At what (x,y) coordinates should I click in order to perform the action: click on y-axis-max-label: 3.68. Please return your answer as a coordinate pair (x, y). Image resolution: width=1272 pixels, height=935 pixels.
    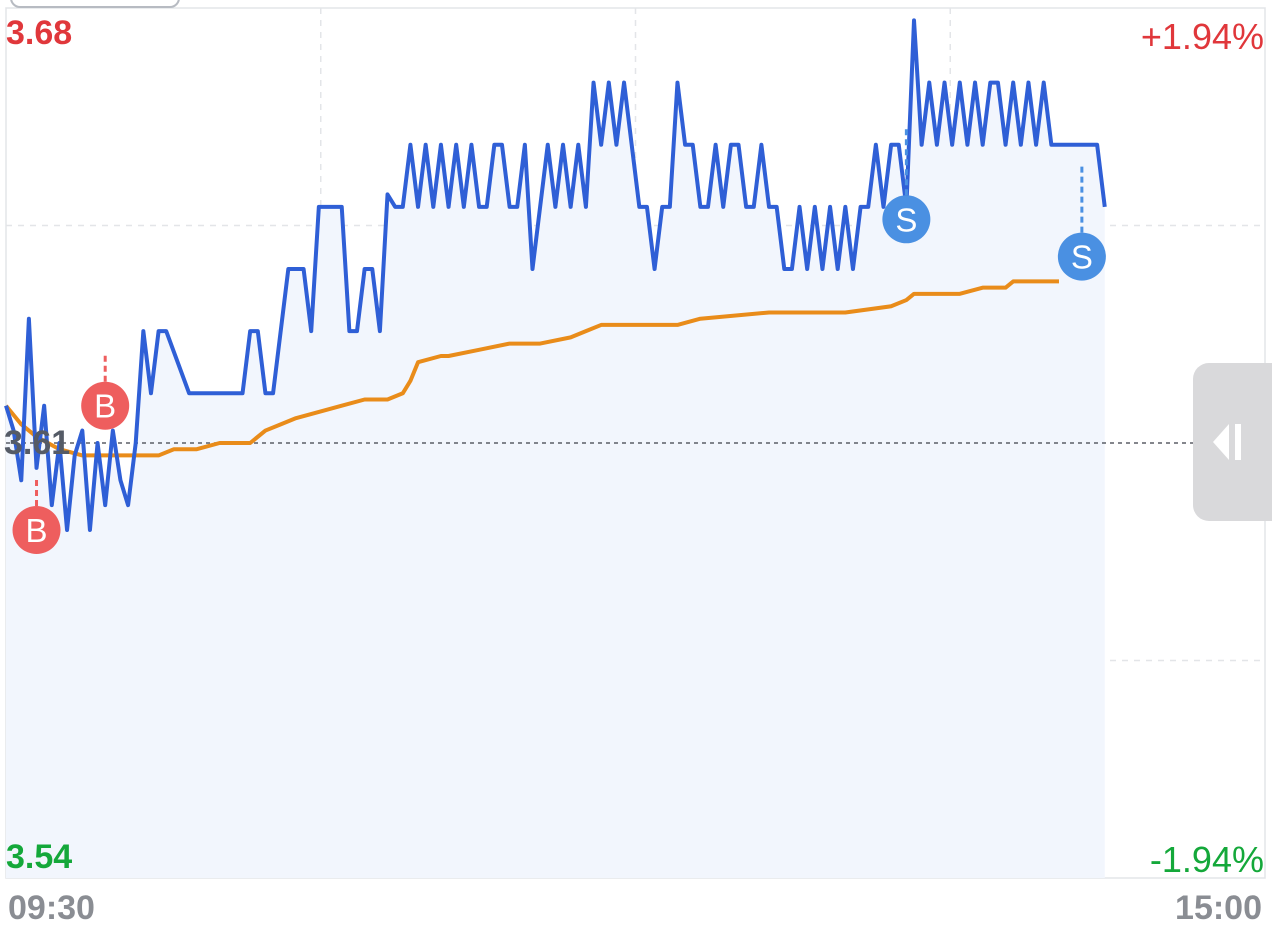
    Looking at the image, I should click on (39, 33).